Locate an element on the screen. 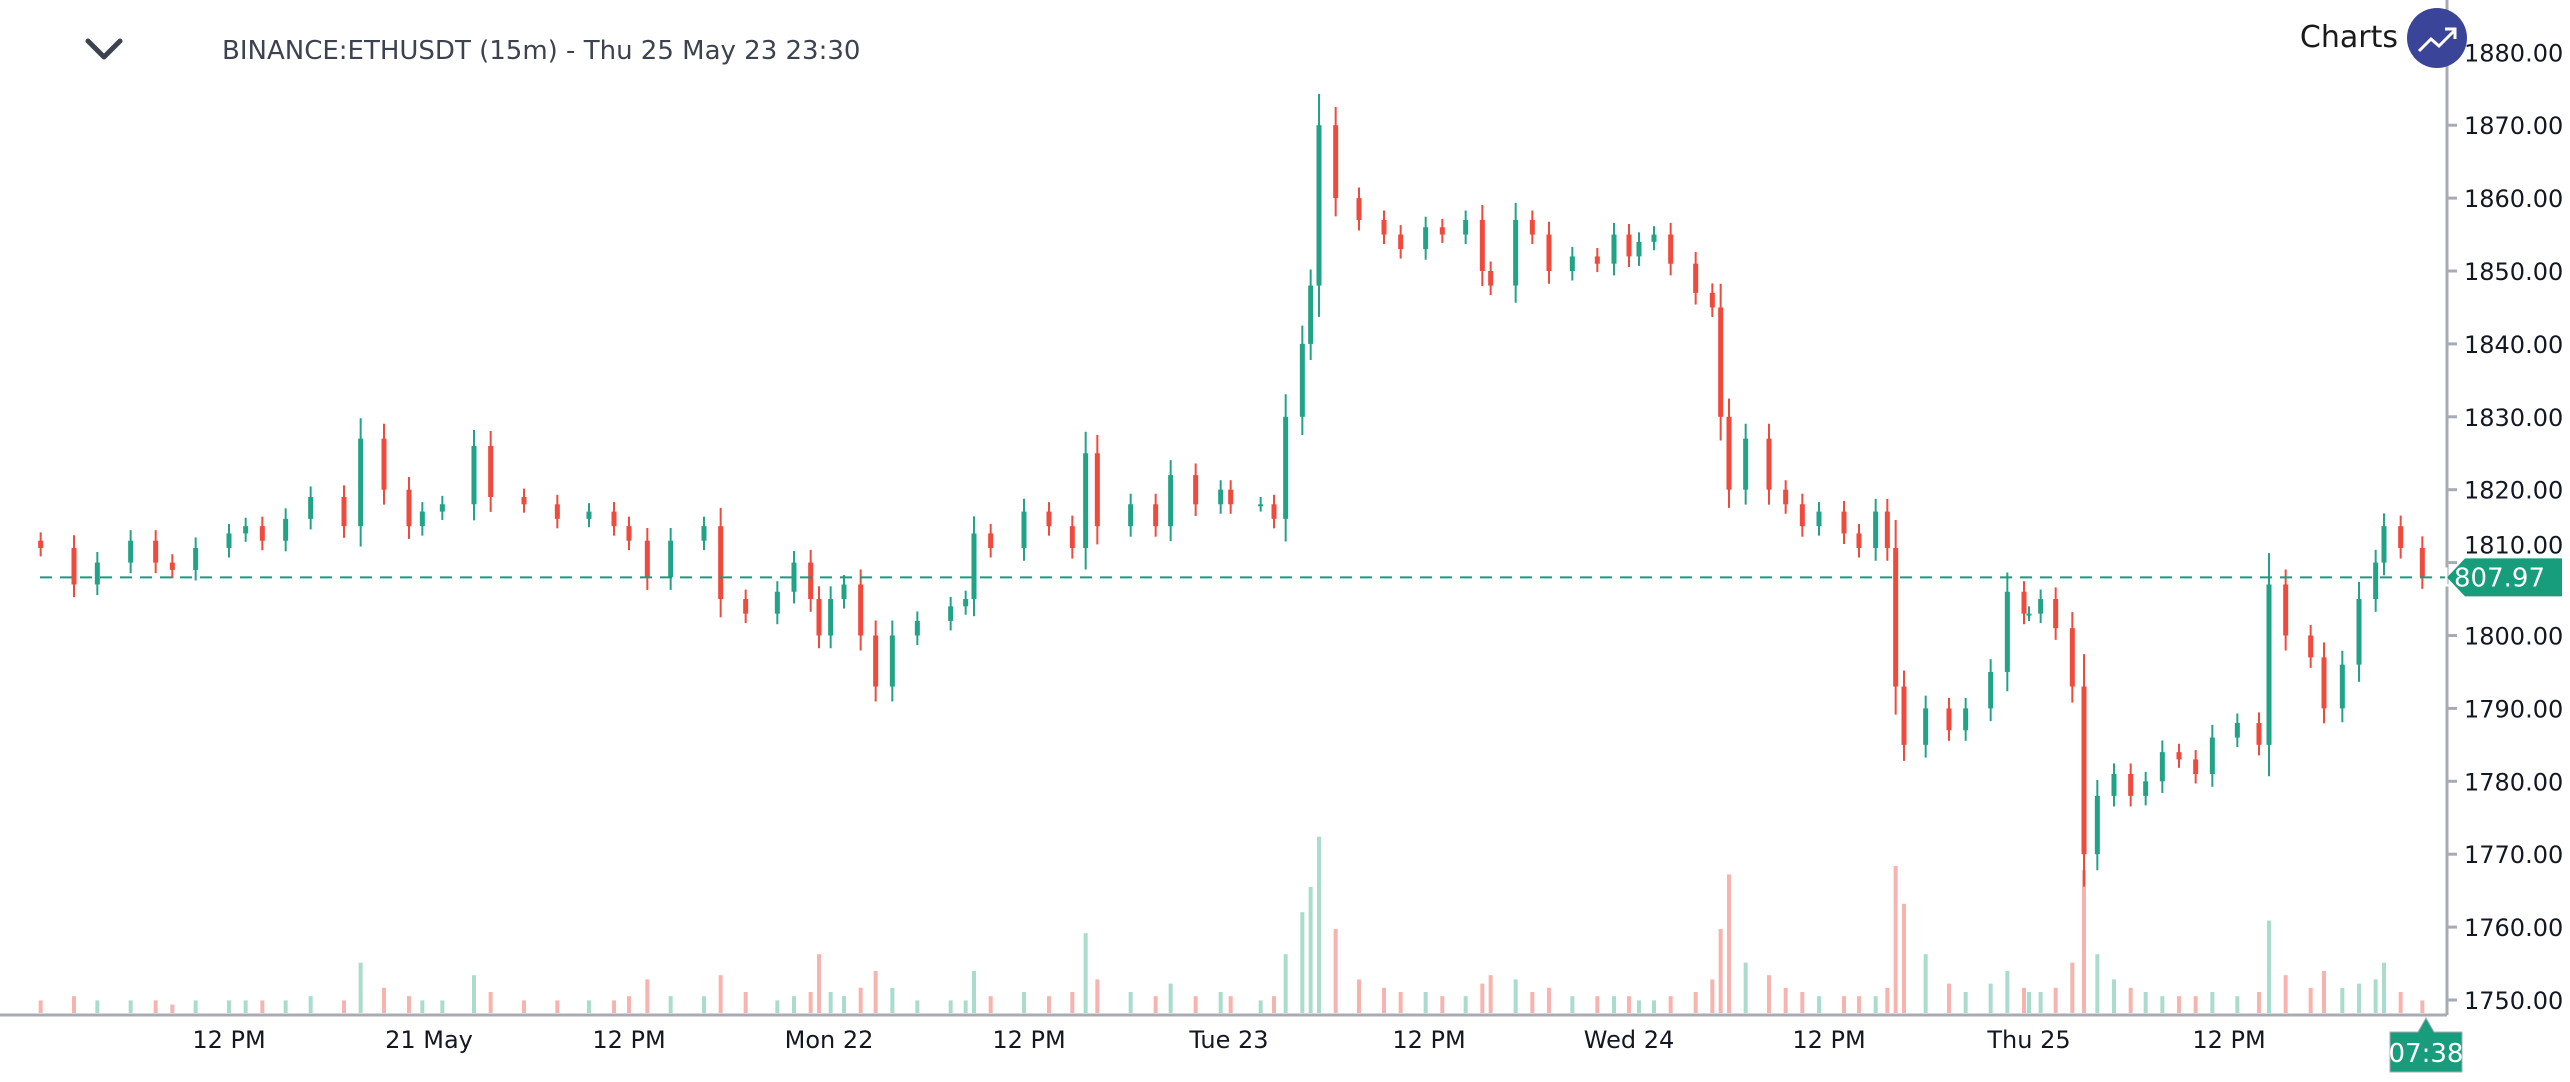 The width and height of the screenshot is (2570, 1082). price-tick-label: 1880.00 is located at coordinates (2513, 53).